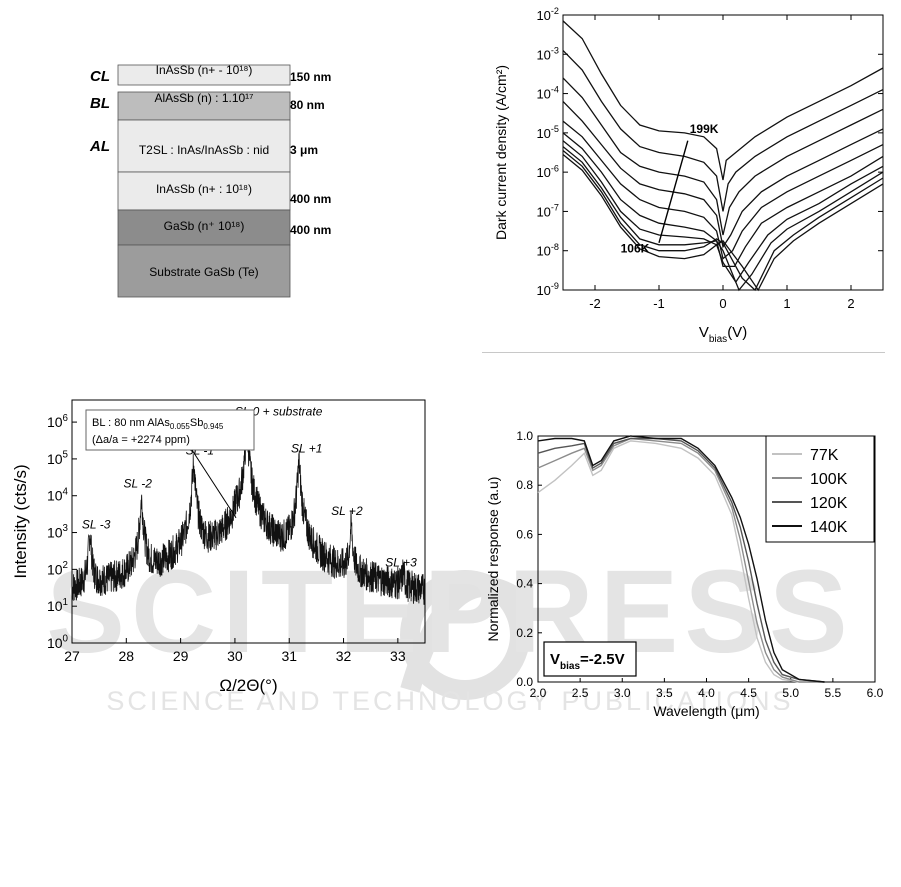  Describe the element at coordinates (664, 693) in the screenshot. I see `x-tick-label: 3.5` at that location.